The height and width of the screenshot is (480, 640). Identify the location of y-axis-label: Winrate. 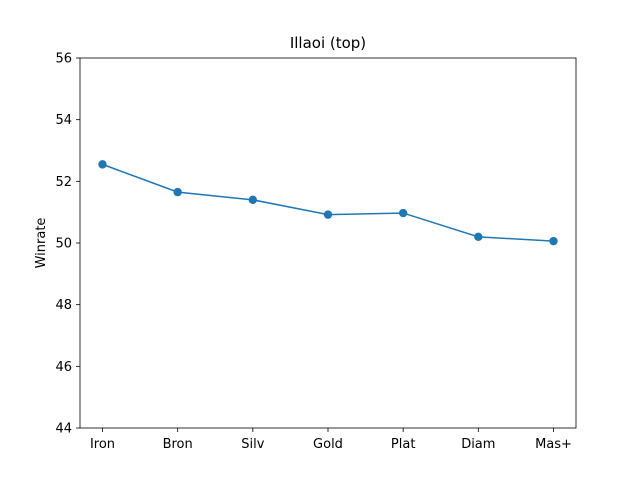
(41, 243).